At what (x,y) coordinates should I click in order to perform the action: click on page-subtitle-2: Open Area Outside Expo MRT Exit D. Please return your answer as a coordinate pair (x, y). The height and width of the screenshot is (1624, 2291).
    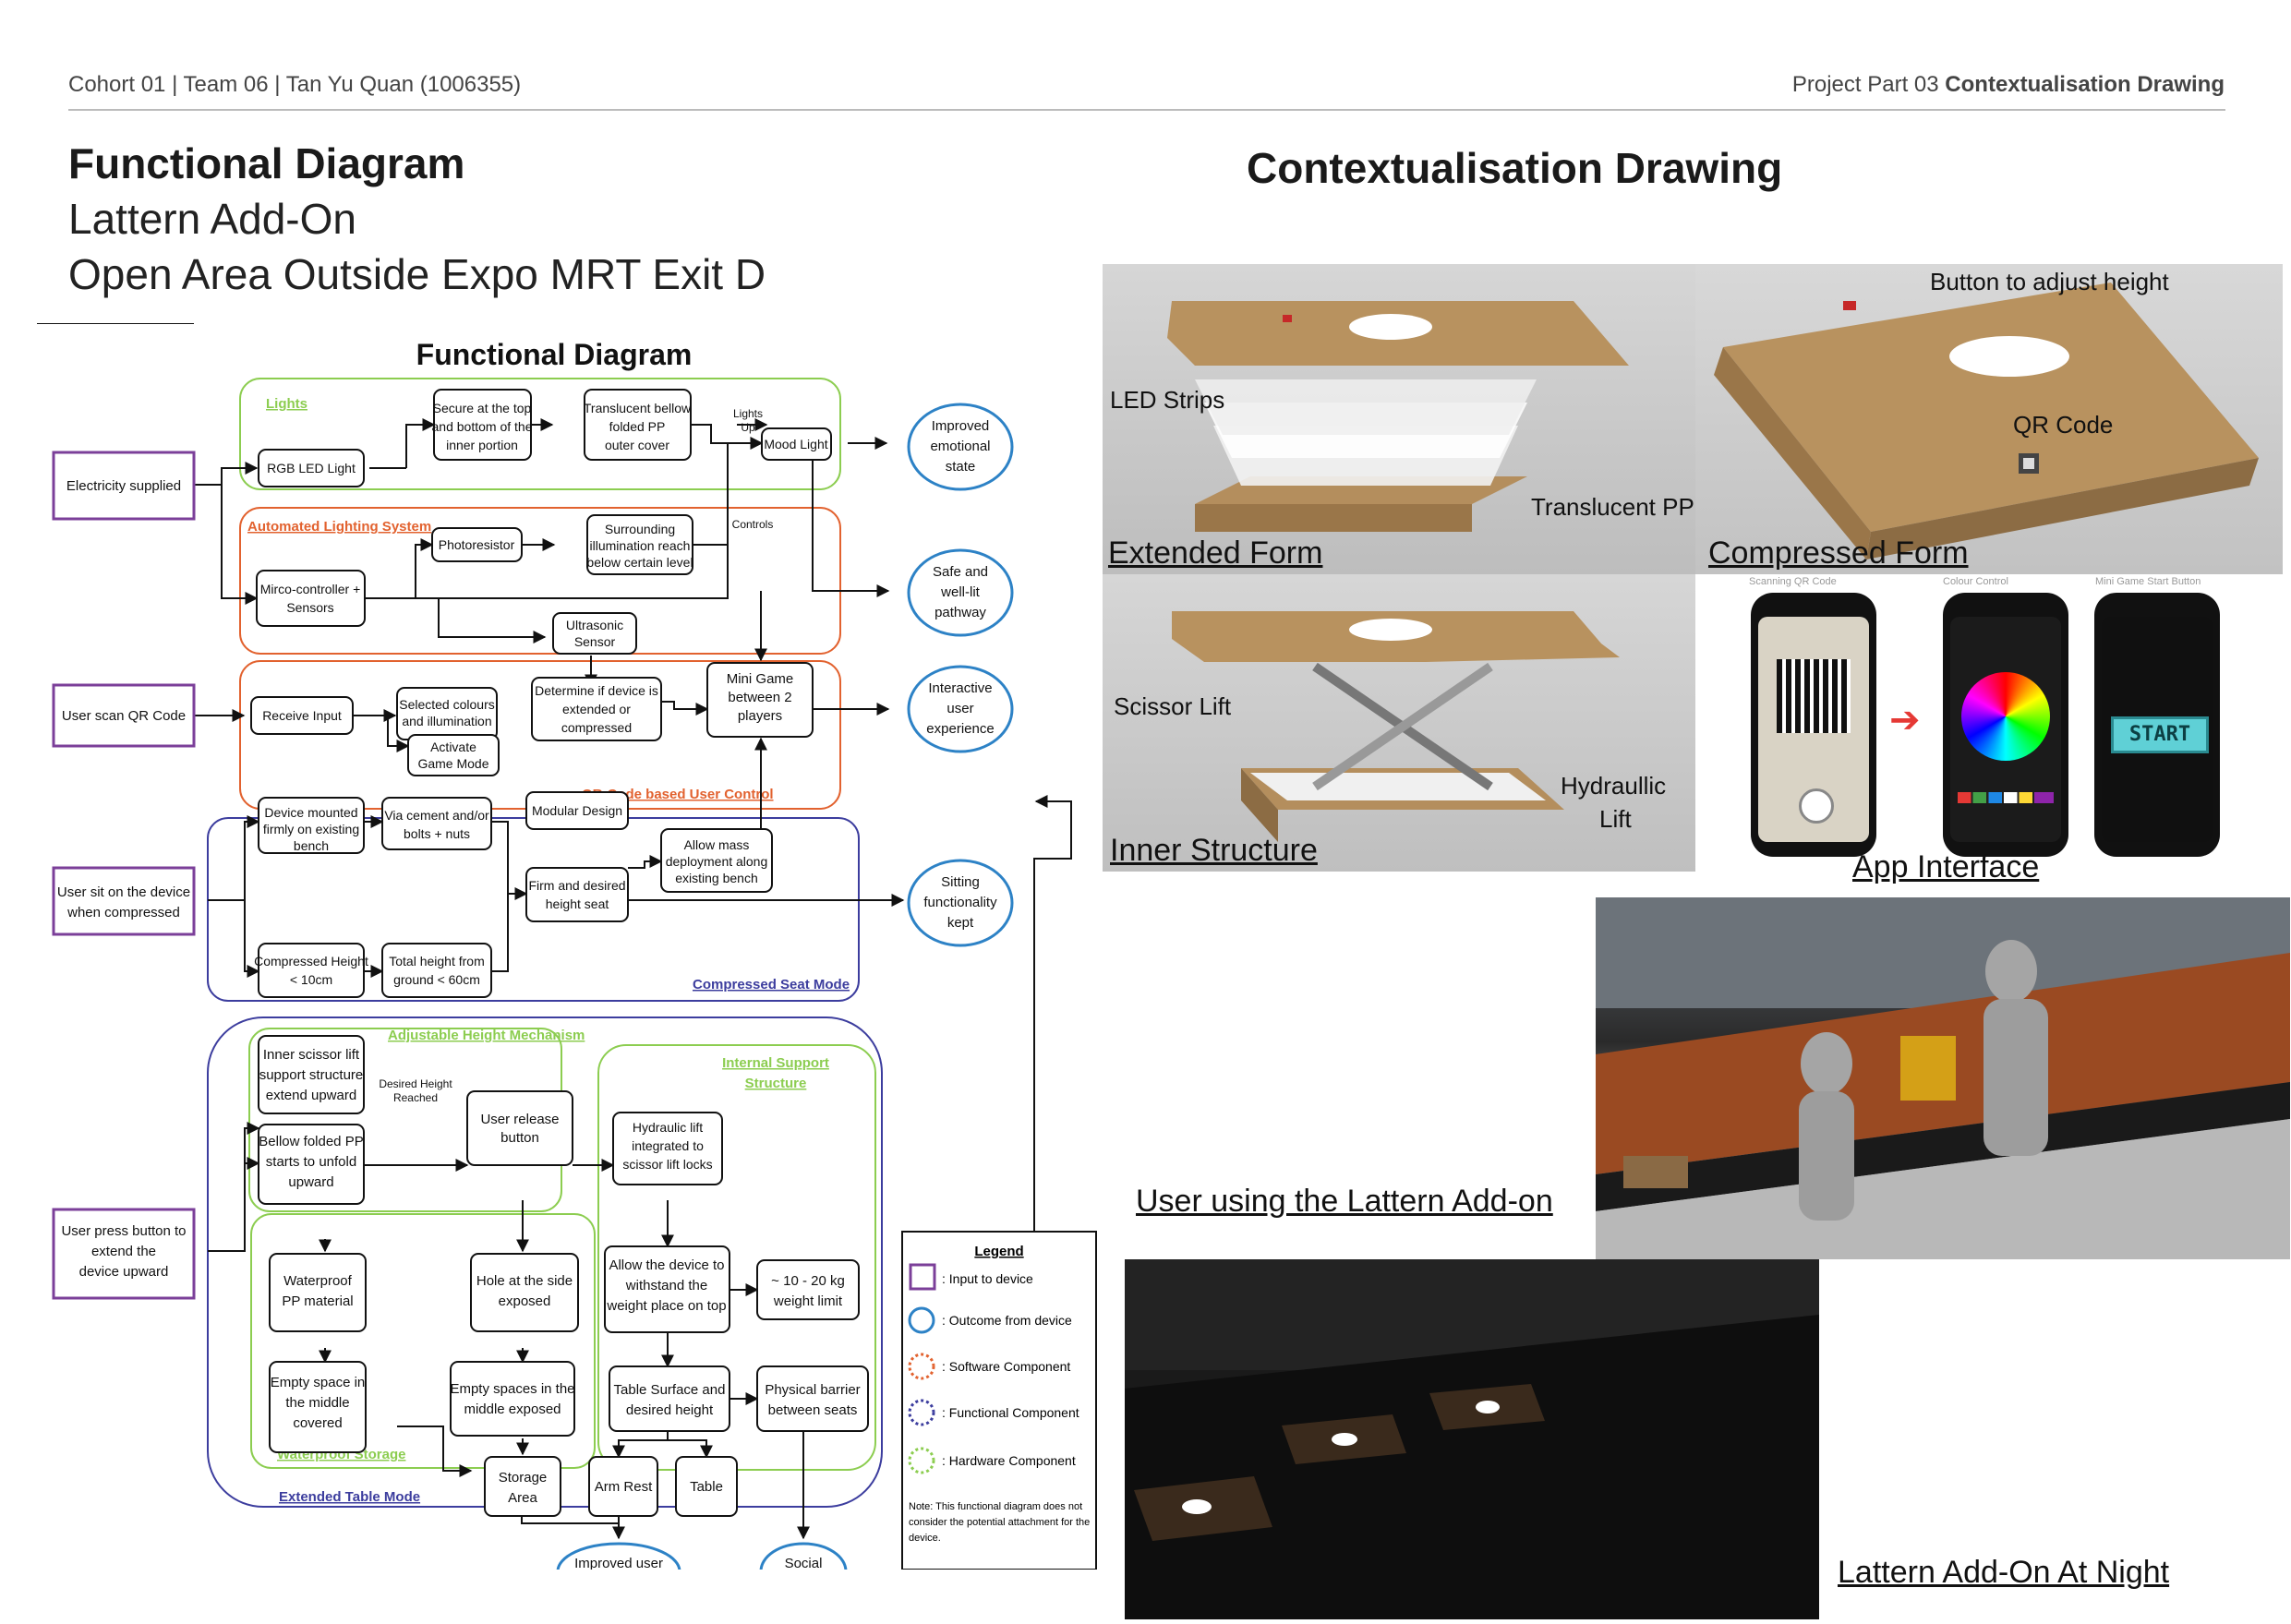
    Looking at the image, I should click on (417, 274).